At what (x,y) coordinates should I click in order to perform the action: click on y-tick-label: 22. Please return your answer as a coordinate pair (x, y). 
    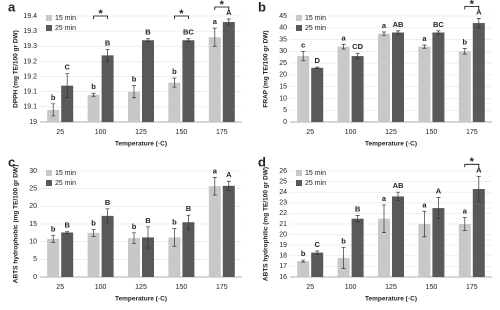
    Looking at the image, I should click on (283, 213).